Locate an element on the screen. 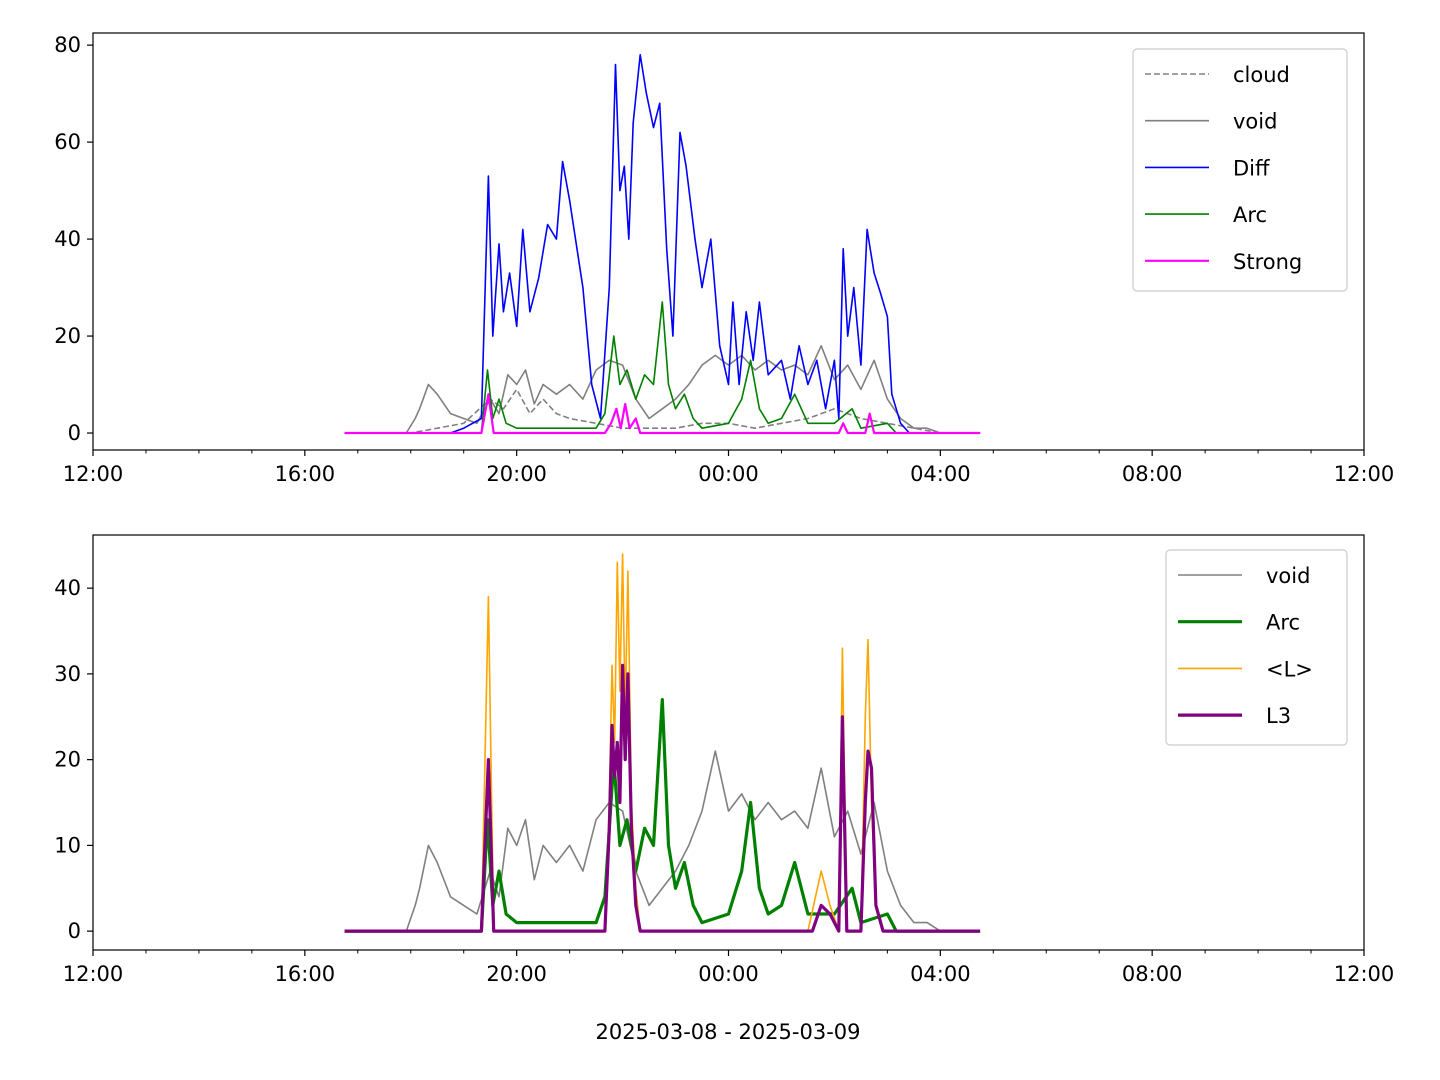 Image resolution: width=1440 pixels, height=1080 pixels. y-tick-label: 30 is located at coordinates (67, 674).